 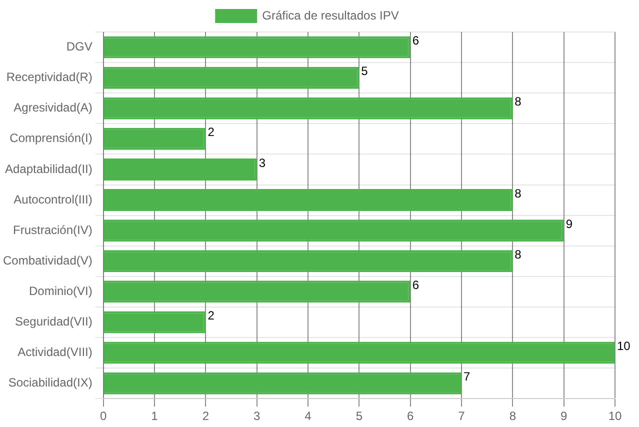 I want to click on y-tick-label: Agresividad(A), so click(x=53, y=107).